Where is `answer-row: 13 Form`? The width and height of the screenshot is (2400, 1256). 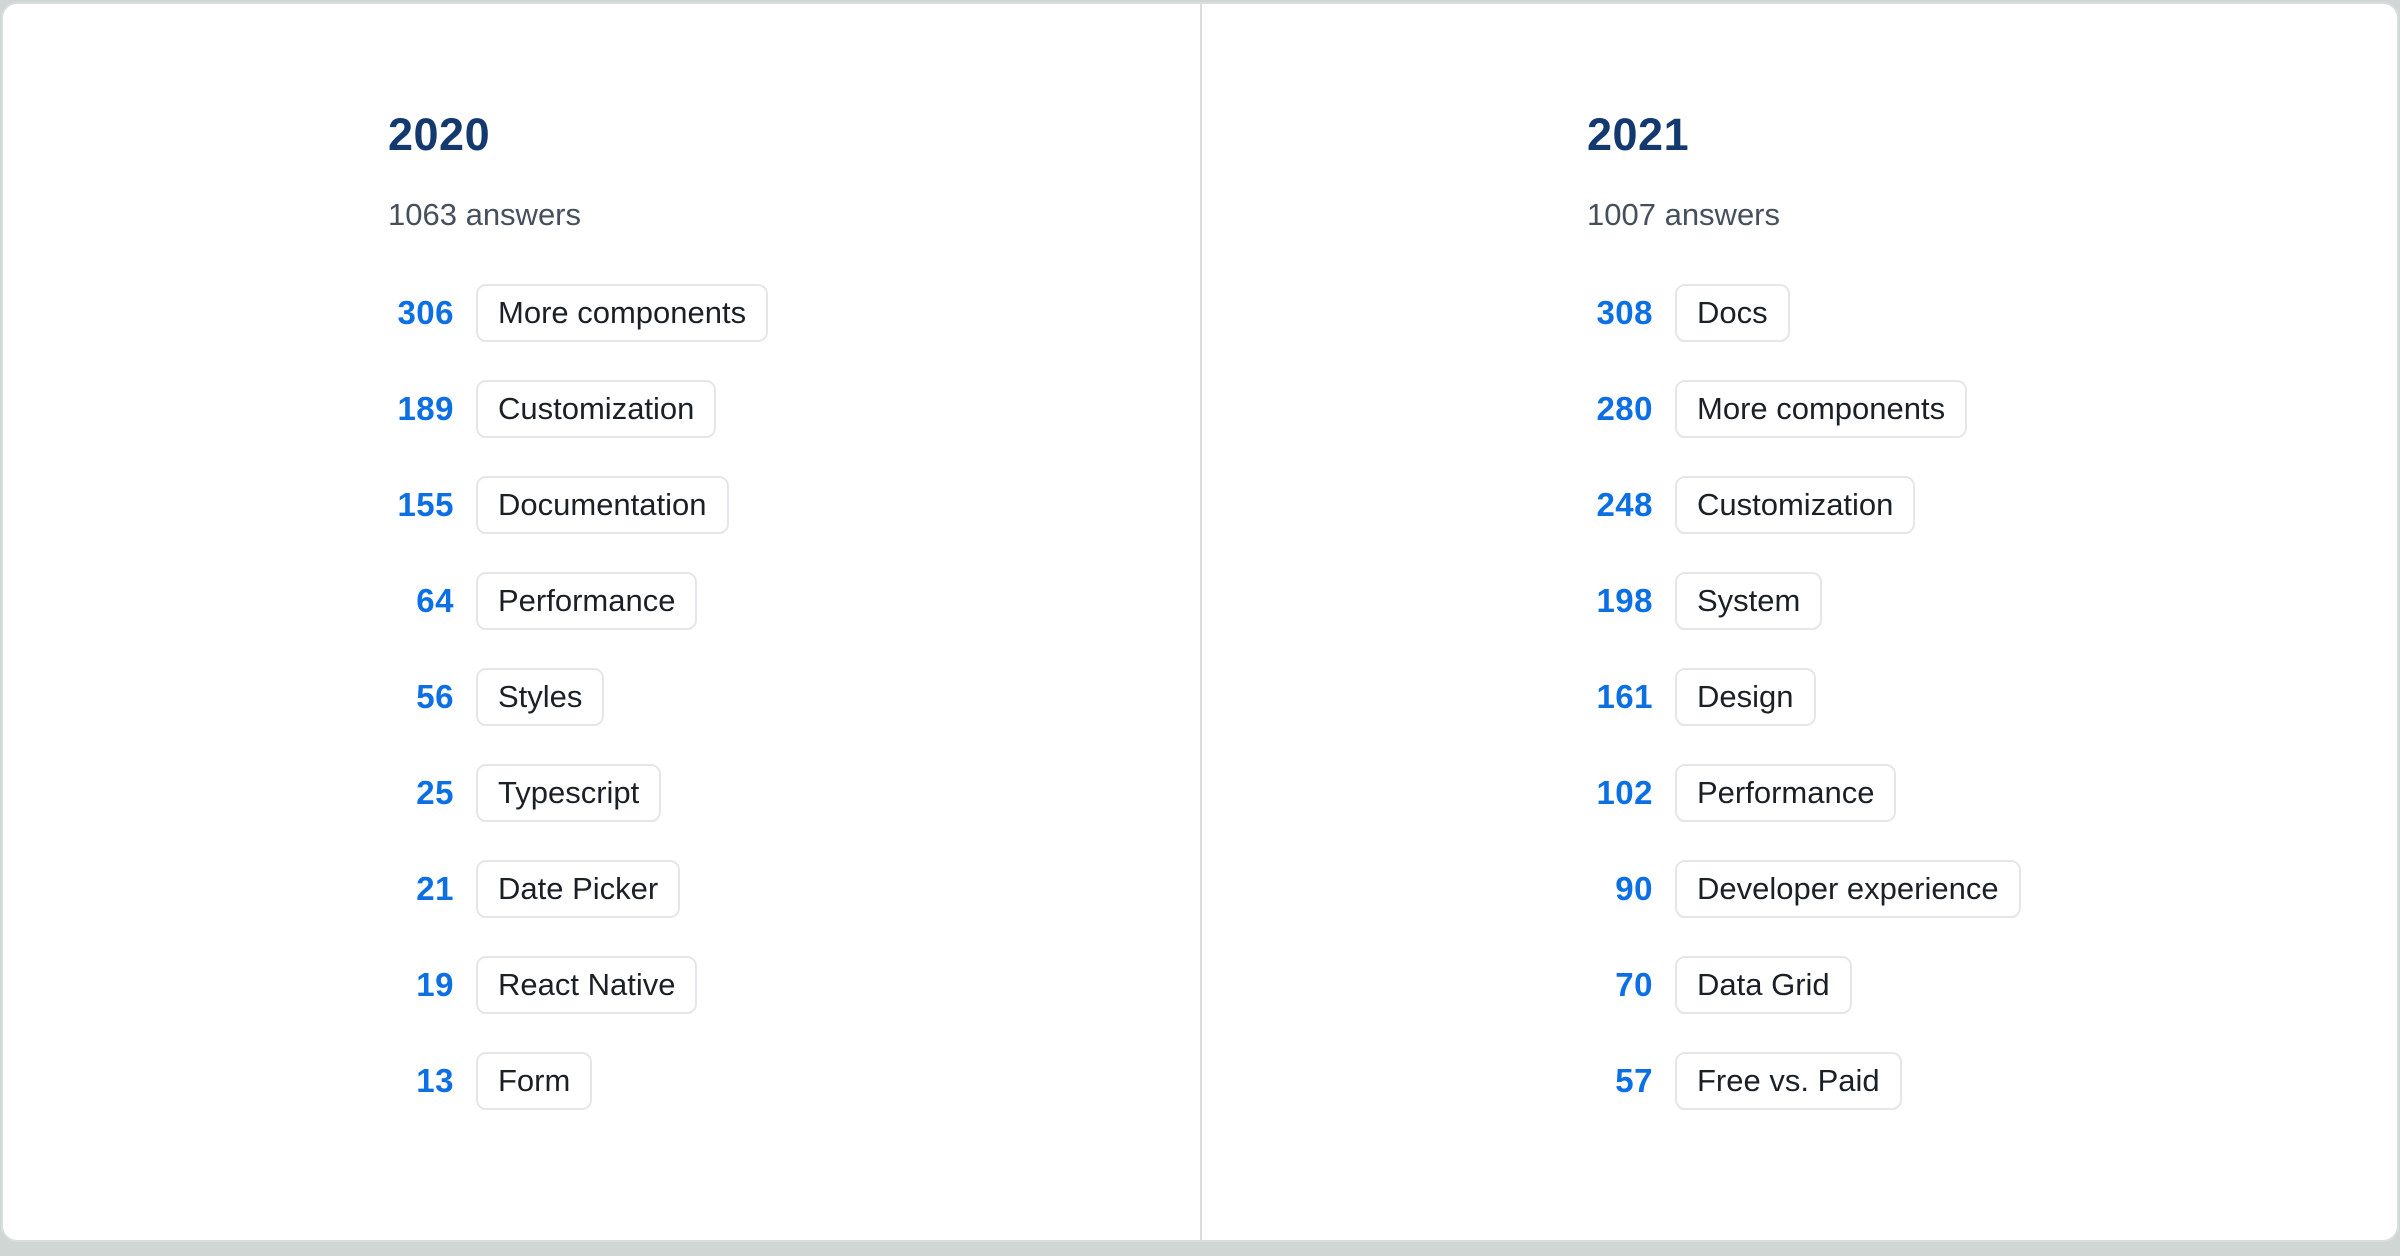
answer-row: 13 Form is located at coordinates (774, 1081).